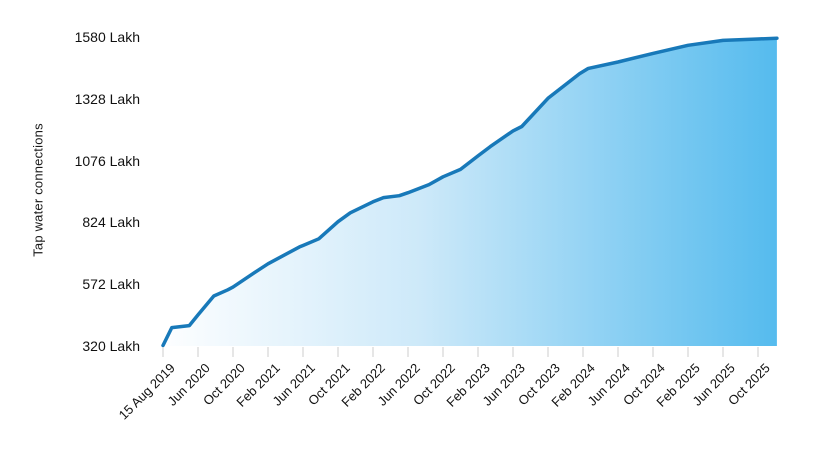 The image size is (814, 468). What do you see at coordinates (107, 37) in the screenshot?
I see `y-axis-tick-label: 1580 Lakh` at bounding box center [107, 37].